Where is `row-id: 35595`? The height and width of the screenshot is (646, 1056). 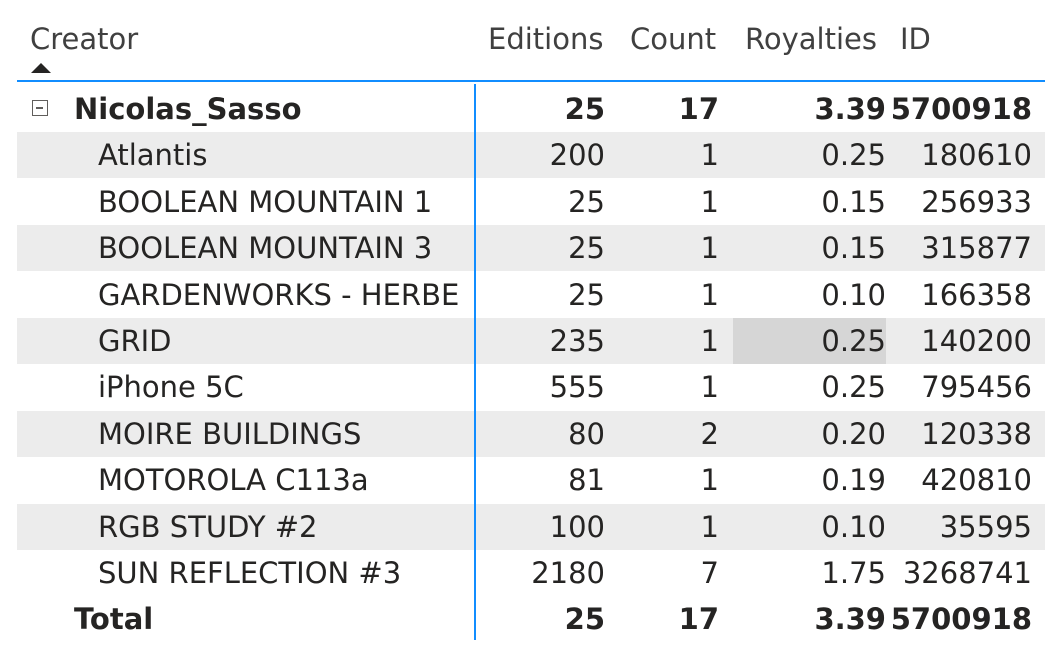
row-id: 35595 is located at coordinates (985, 527).